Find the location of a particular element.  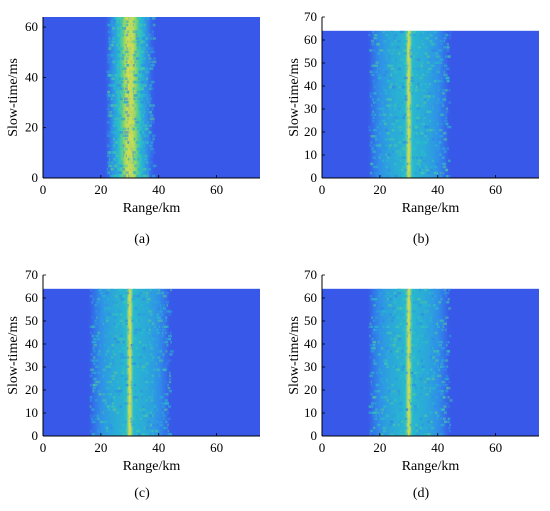

panel-caption: (a) is located at coordinates (142, 239).